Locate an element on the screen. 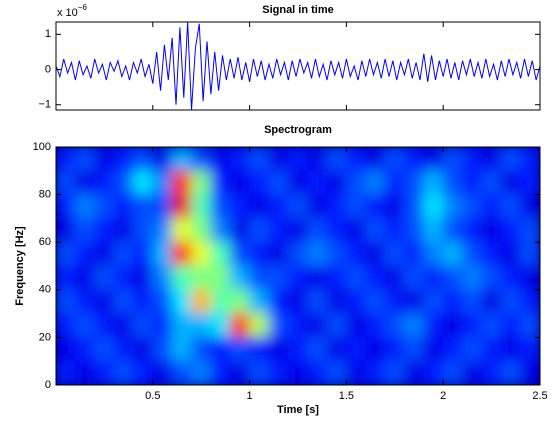 The image size is (553, 427). y-tick-label: 80 is located at coordinates (45, 195).